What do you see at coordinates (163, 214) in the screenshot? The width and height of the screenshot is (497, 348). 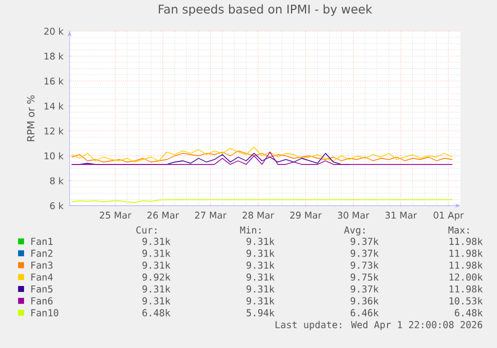 I see `x-tick-label: 26 Mar` at bounding box center [163, 214].